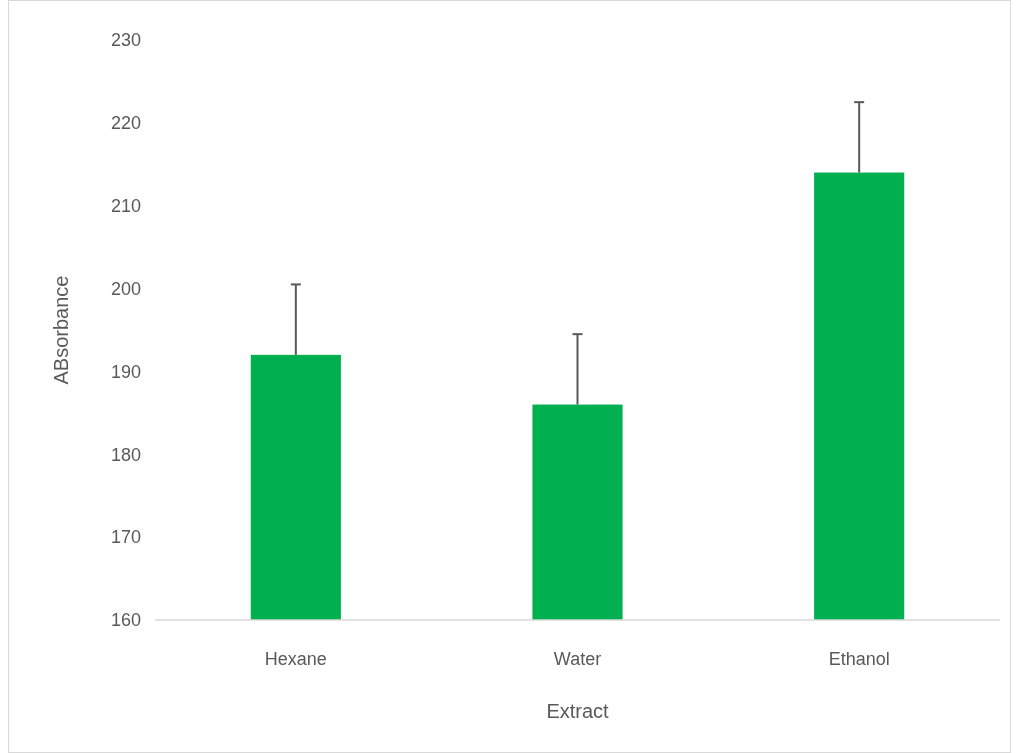 This screenshot has height=753, width=1019. I want to click on y-tick-label: 190, so click(125, 371).